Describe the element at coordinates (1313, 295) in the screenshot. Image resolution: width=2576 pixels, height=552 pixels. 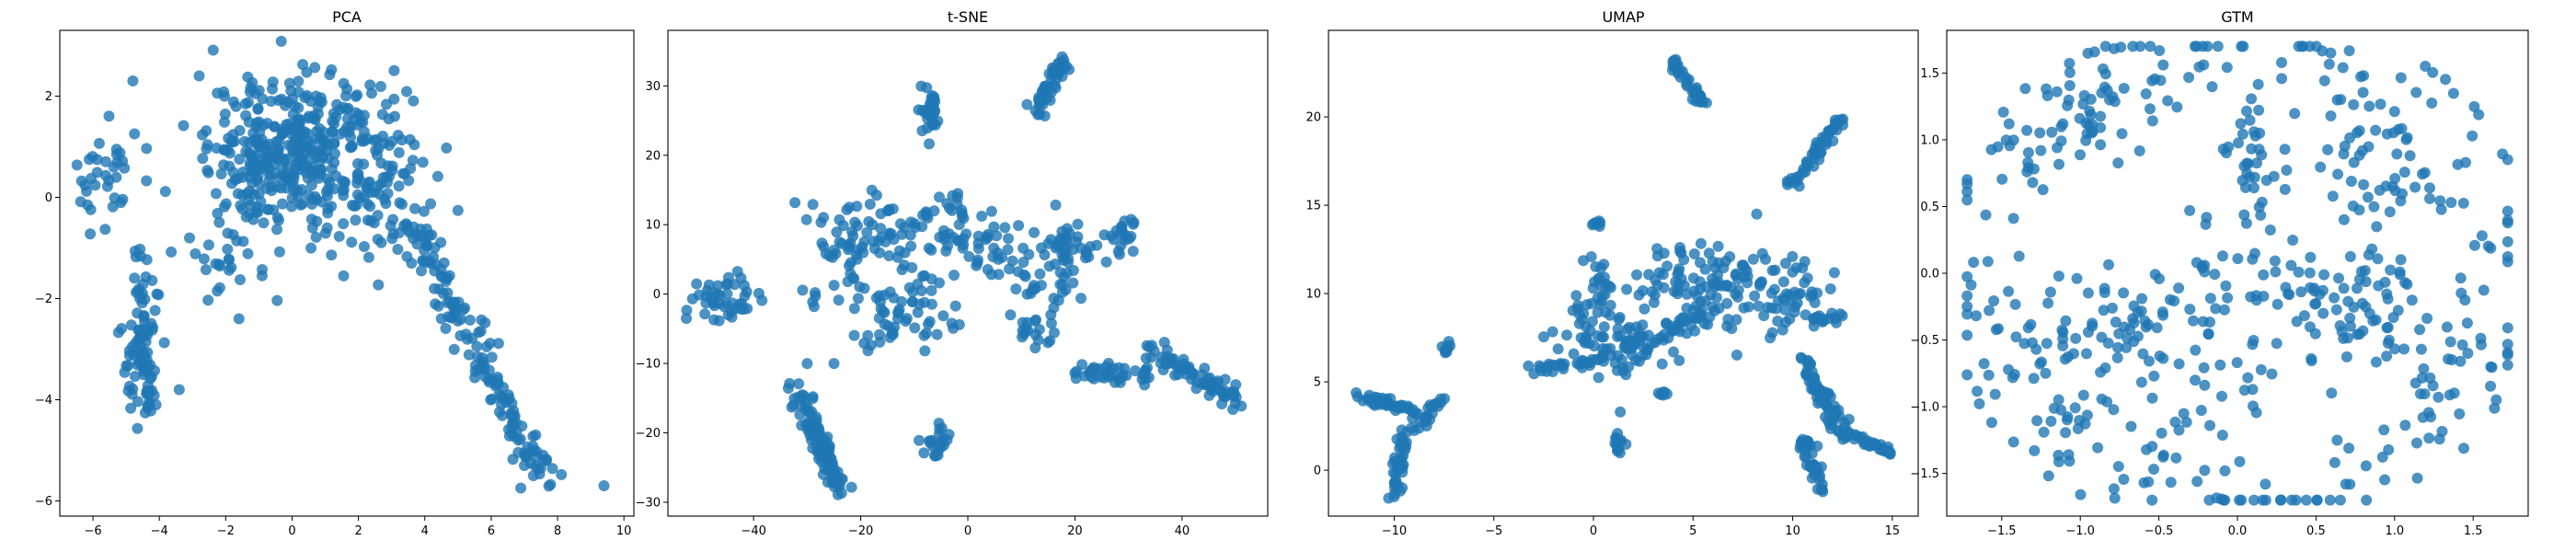
I see `y-tick-label: 10` at that location.